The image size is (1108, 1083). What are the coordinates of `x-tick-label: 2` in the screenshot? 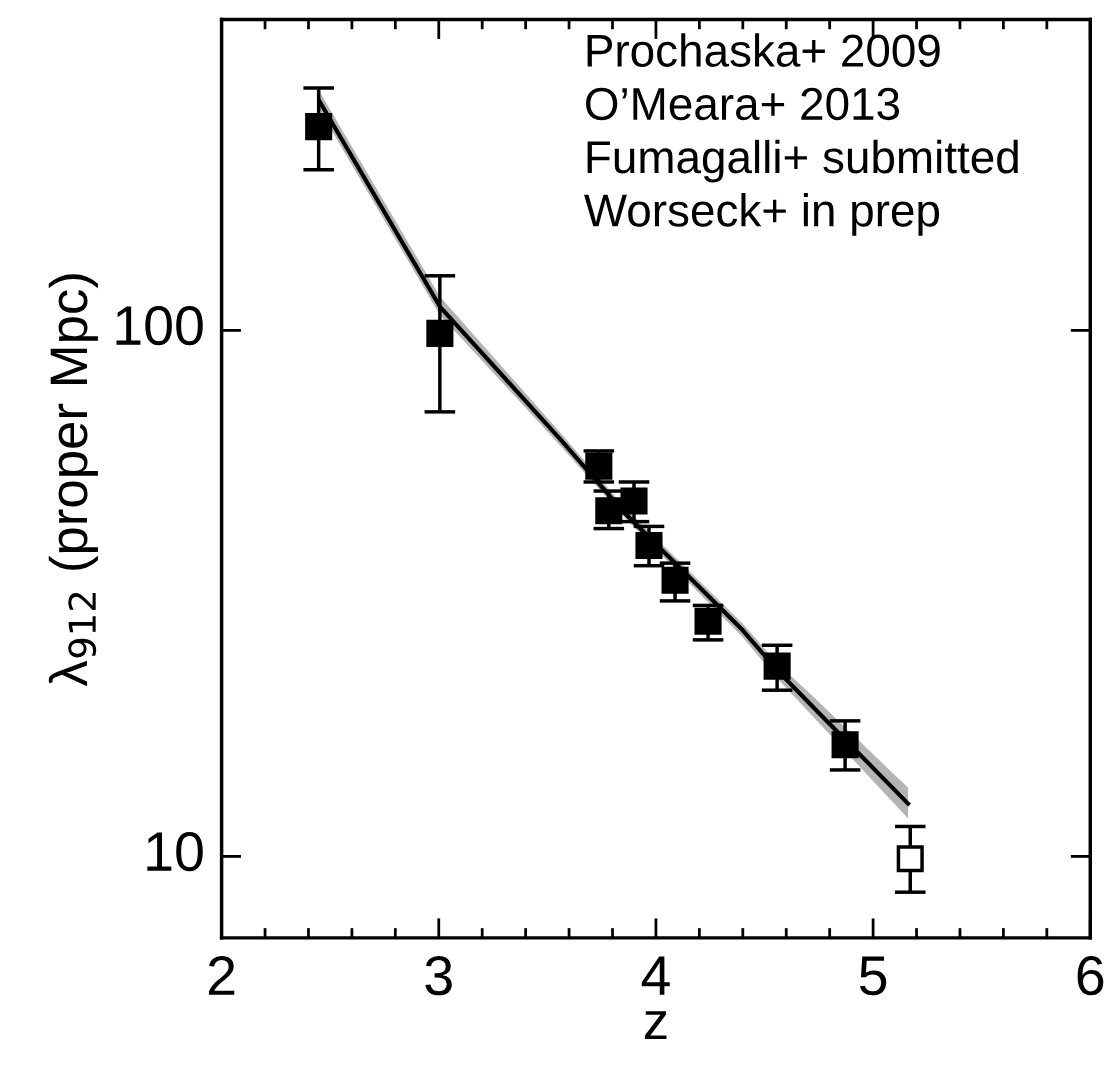 It's located at (221, 975).